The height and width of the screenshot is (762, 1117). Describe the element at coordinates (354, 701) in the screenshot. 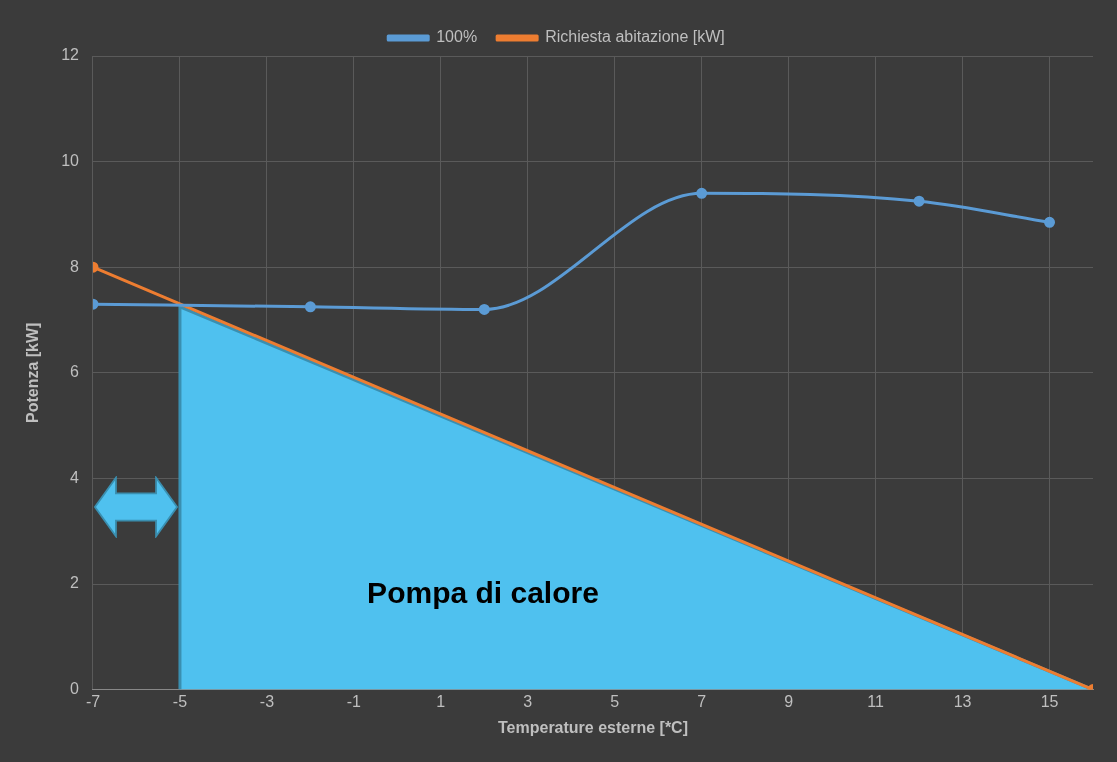

I see `x-tick-label: -1` at that location.